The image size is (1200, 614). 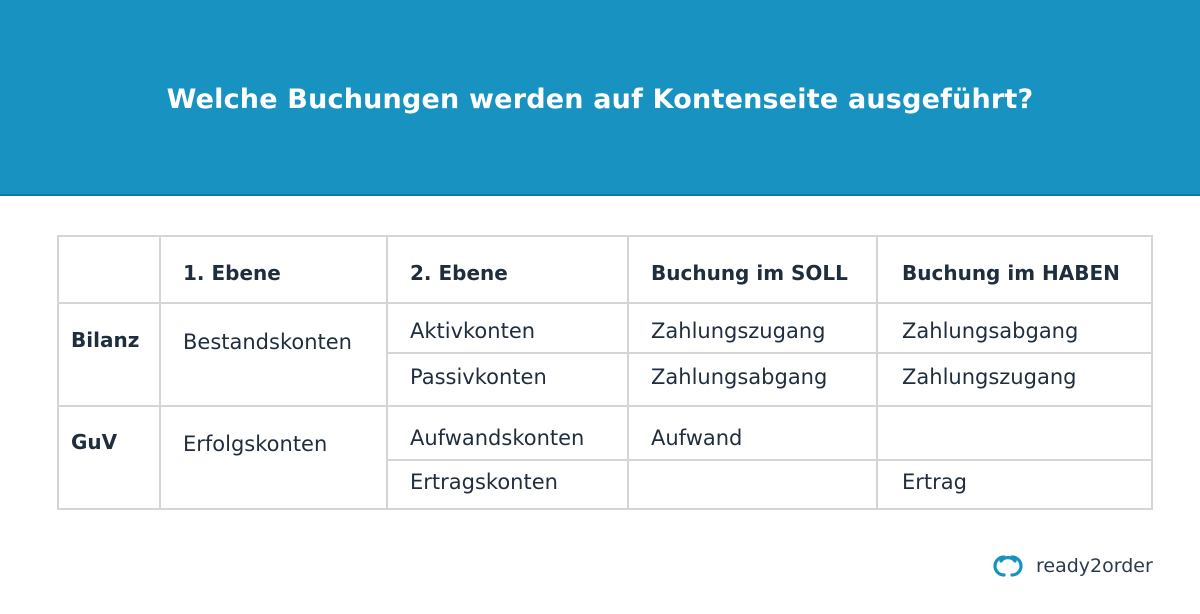 I want to click on header-soll: Buchung im SOLL, so click(x=749, y=273).